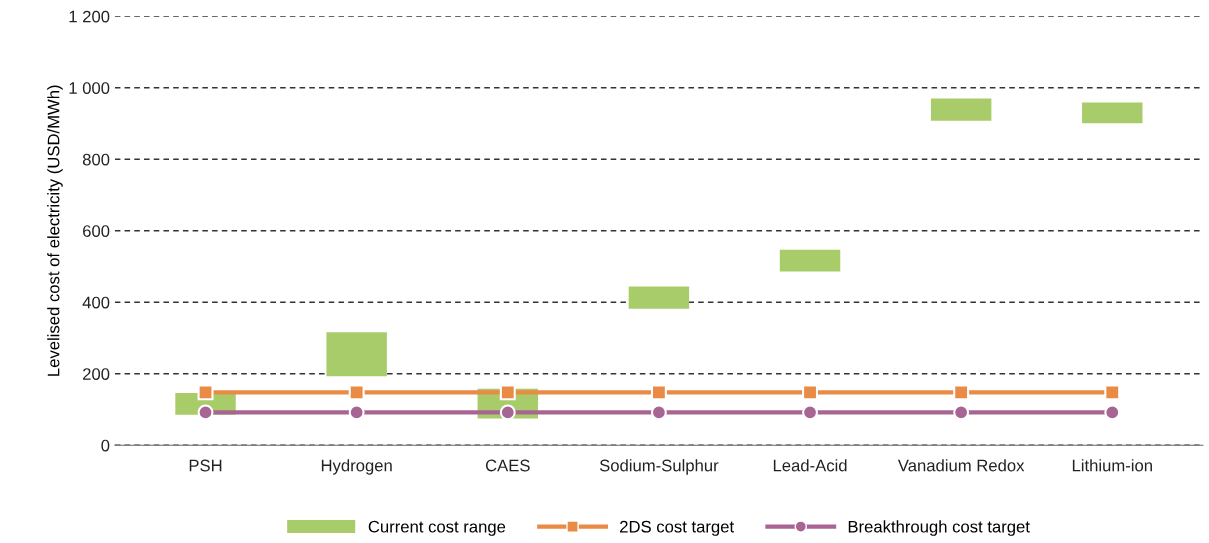 The height and width of the screenshot is (543, 1209). What do you see at coordinates (356, 467) in the screenshot?
I see `x-tick-label: Hydrogen` at bounding box center [356, 467].